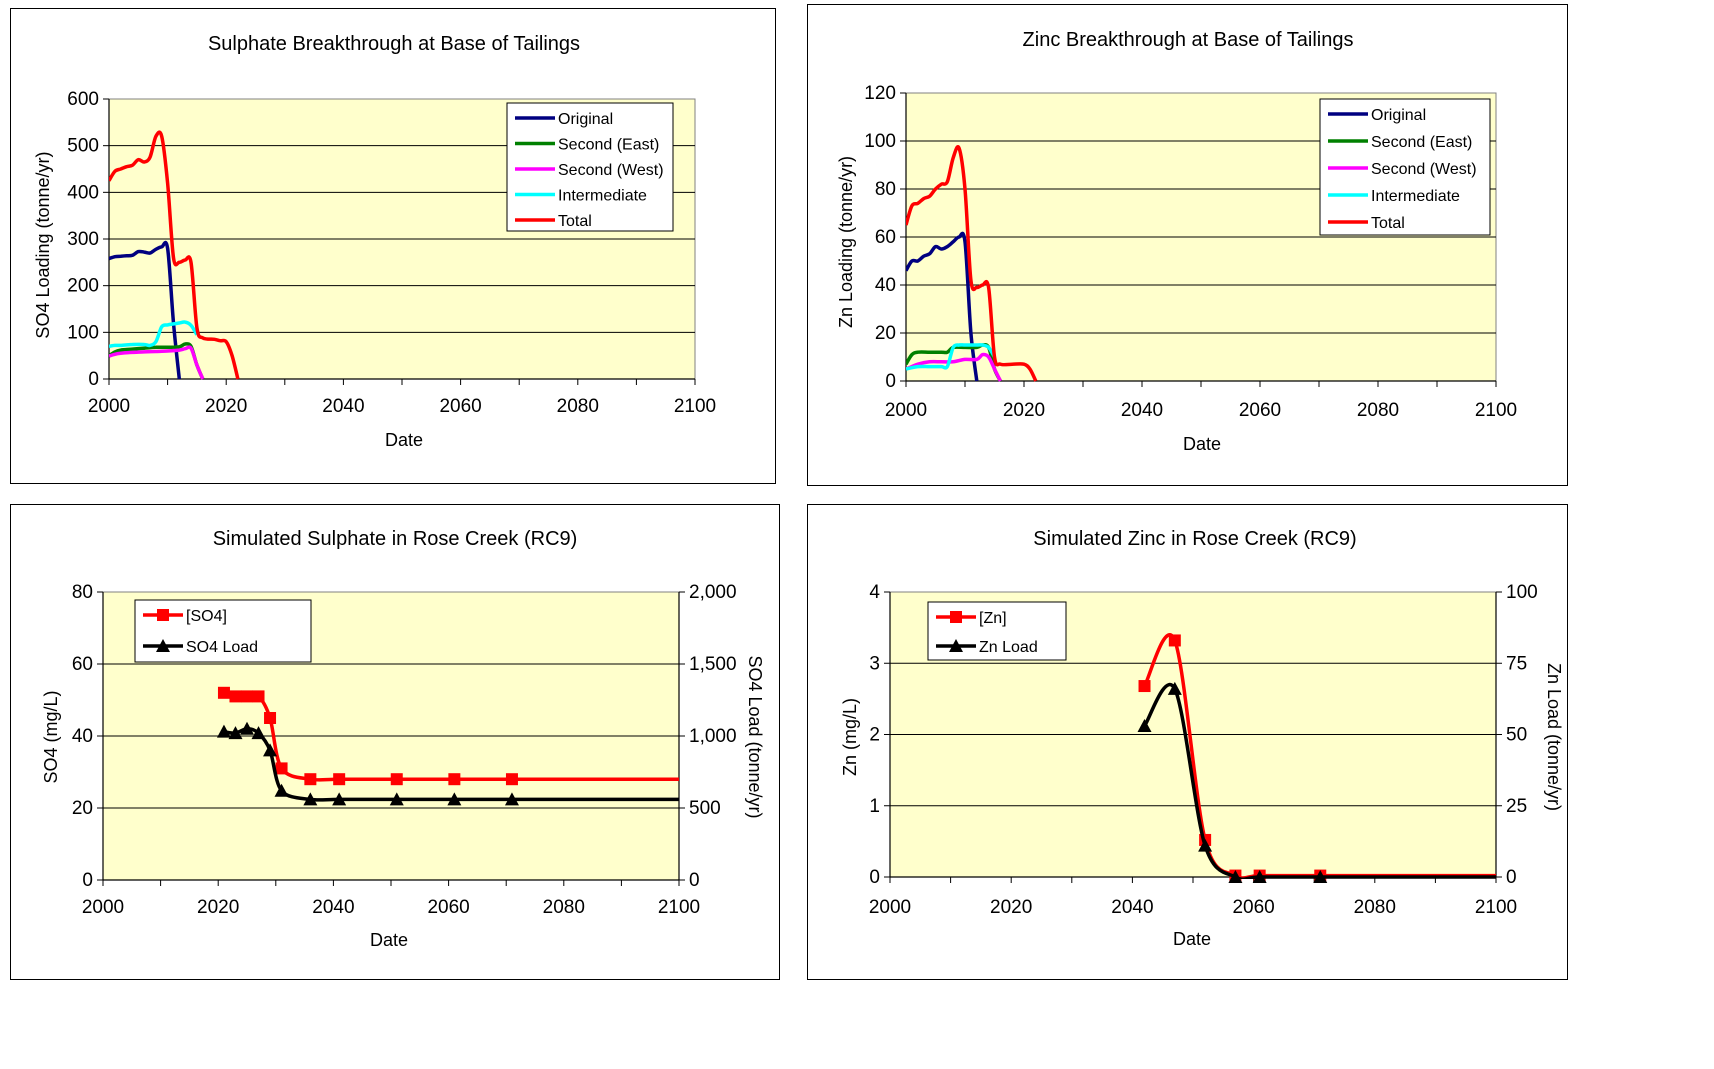  What do you see at coordinates (1316, 782) in the screenshot?
I see `series-zn-load` at bounding box center [1316, 782].